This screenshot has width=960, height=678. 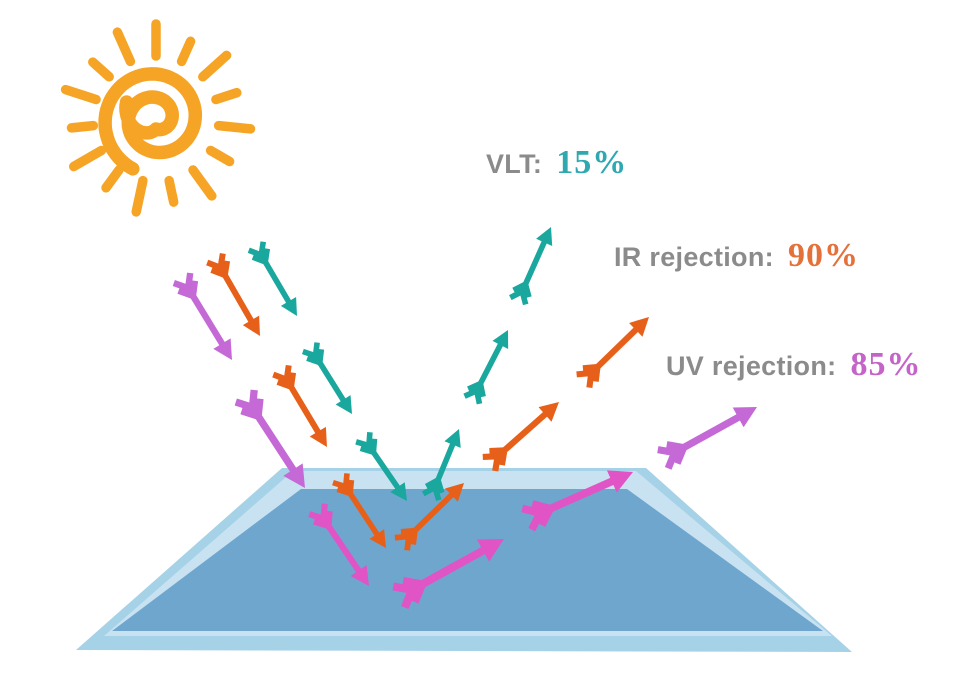 What do you see at coordinates (381, 466) in the screenshot?
I see `vlt-ray-entering-glass` at bounding box center [381, 466].